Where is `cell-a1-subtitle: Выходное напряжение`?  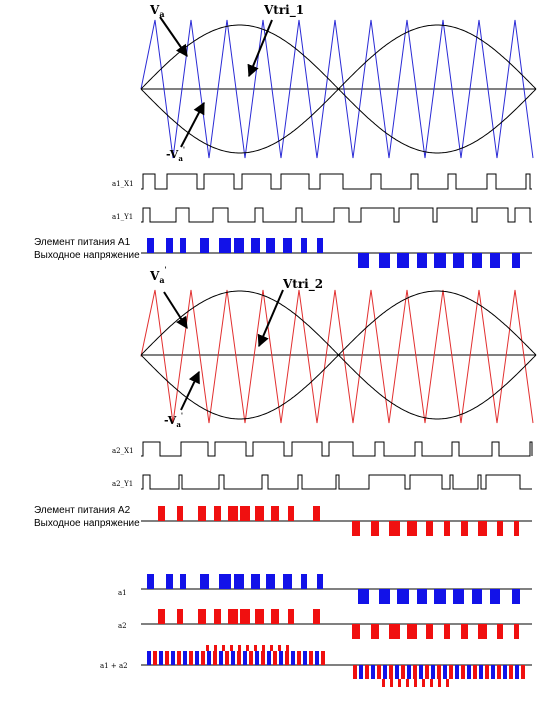 cell-a1-subtitle: Выходное напряжение is located at coordinates (87, 255).